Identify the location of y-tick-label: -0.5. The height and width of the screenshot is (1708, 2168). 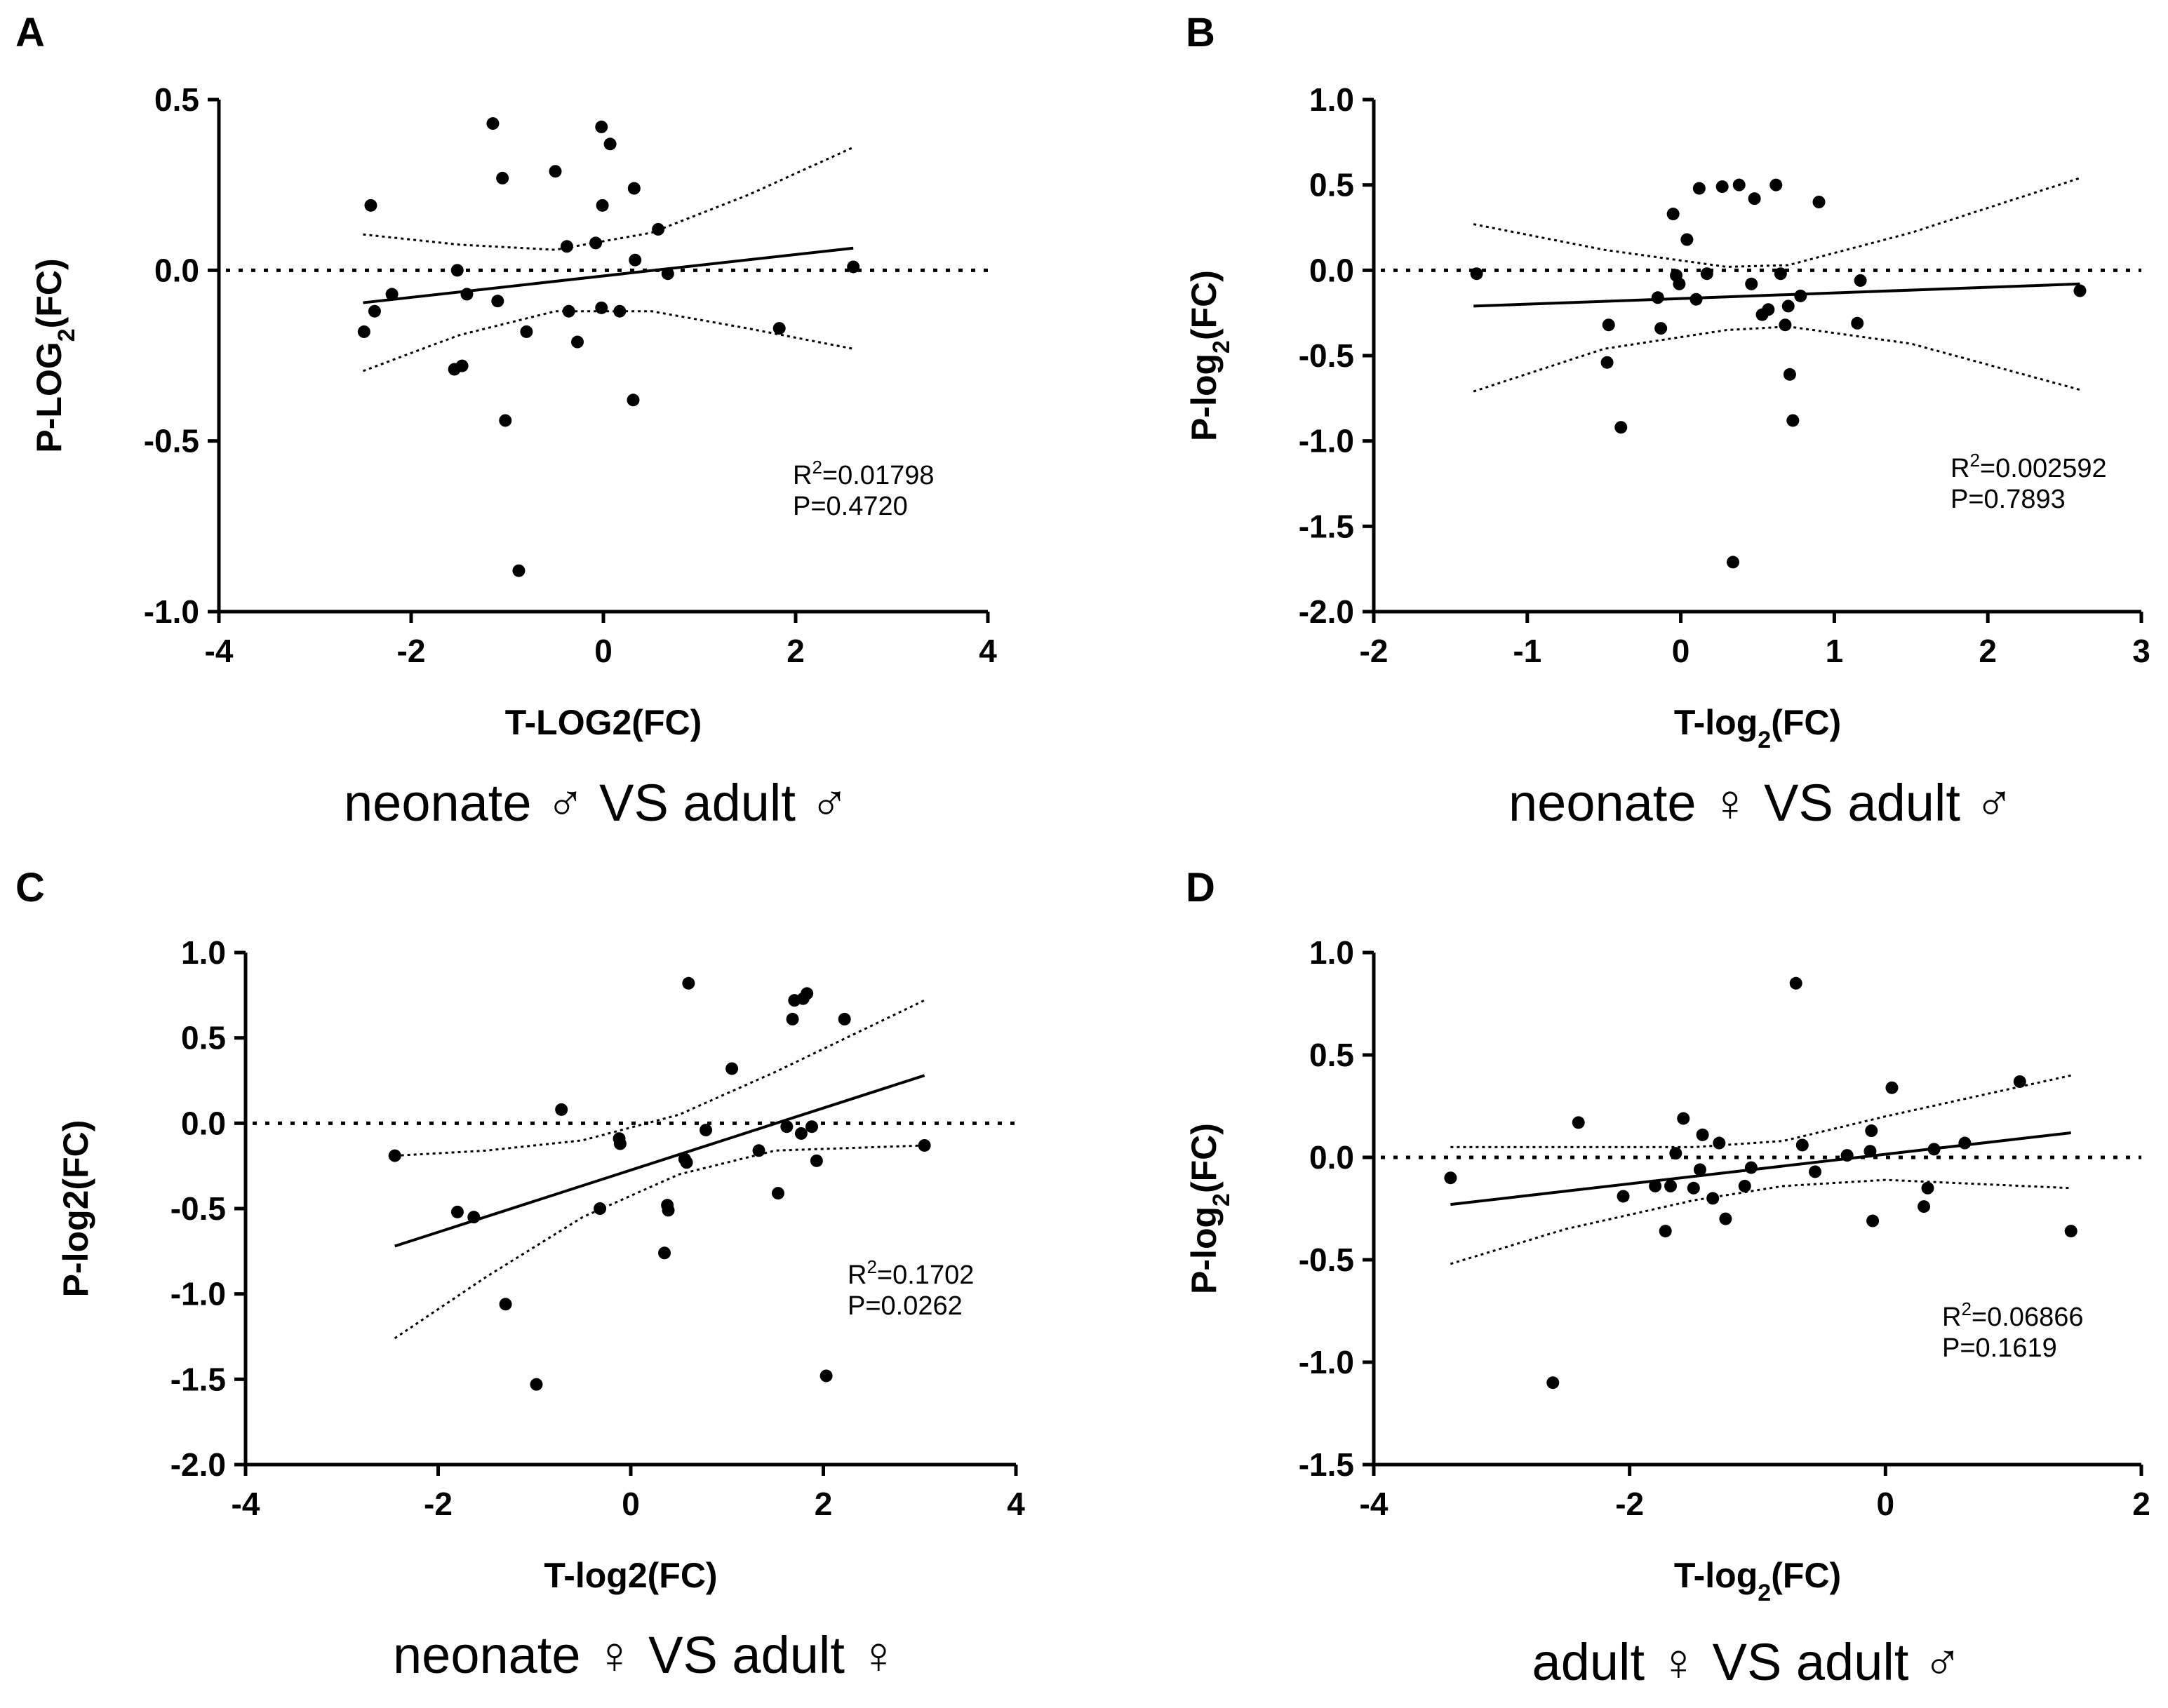
(171, 441).